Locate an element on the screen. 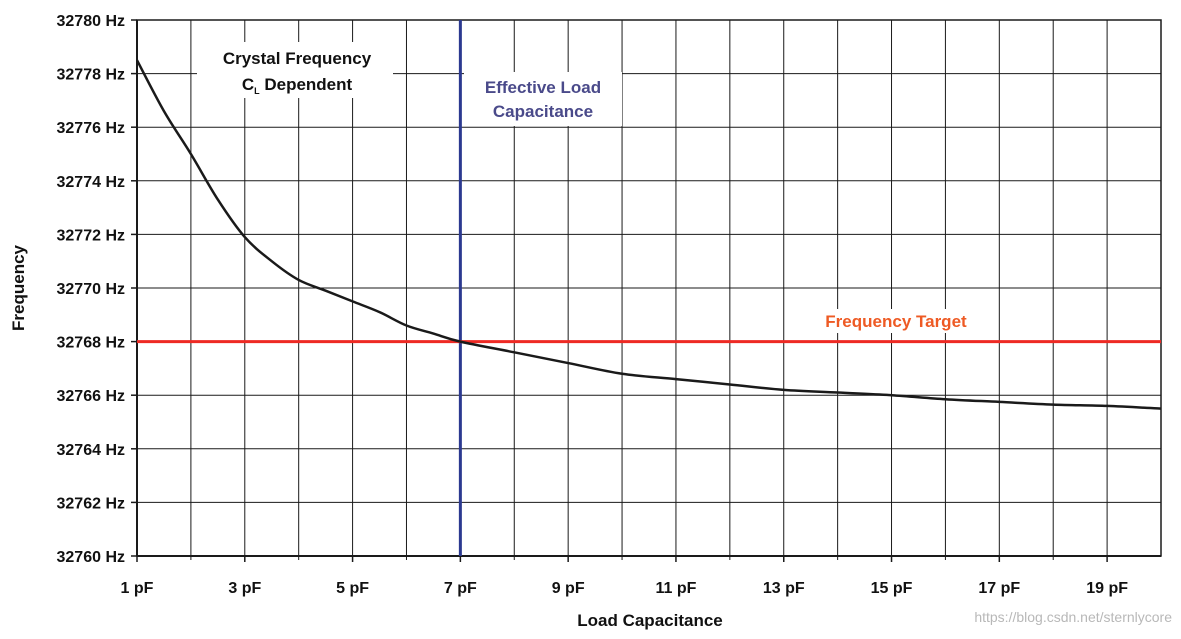 The width and height of the screenshot is (1181, 639). y-tick-label: 32778 Hz is located at coordinates (91, 75).